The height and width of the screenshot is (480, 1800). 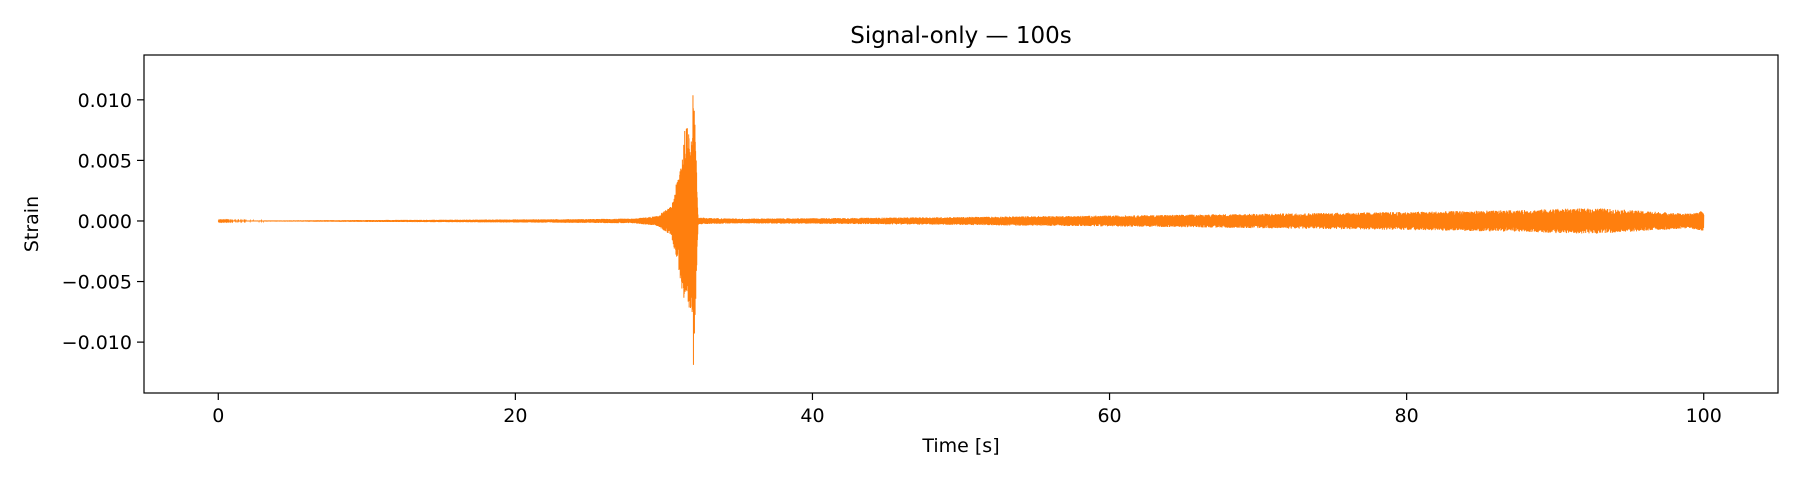 What do you see at coordinates (1704, 416) in the screenshot?
I see `x-tick-label: 100` at bounding box center [1704, 416].